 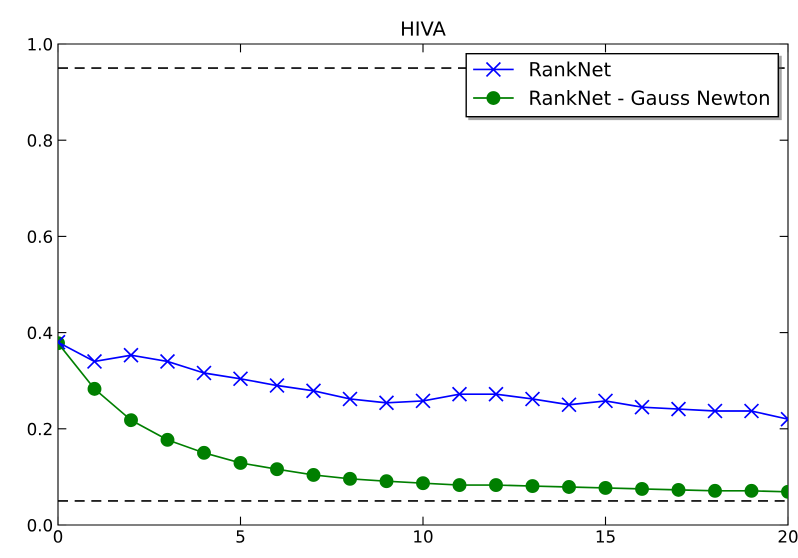 What do you see at coordinates (40, 44) in the screenshot?
I see `y-tick-label: 1.0` at bounding box center [40, 44].